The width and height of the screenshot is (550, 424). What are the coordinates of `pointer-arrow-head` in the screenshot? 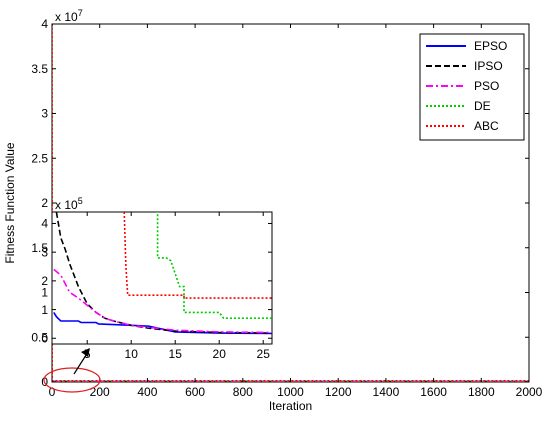 It's located at (85, 352).